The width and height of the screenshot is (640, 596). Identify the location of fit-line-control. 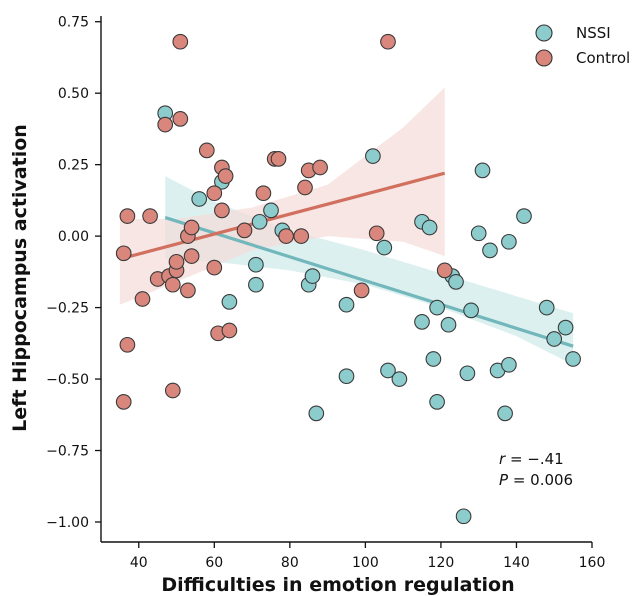
(282, 216).